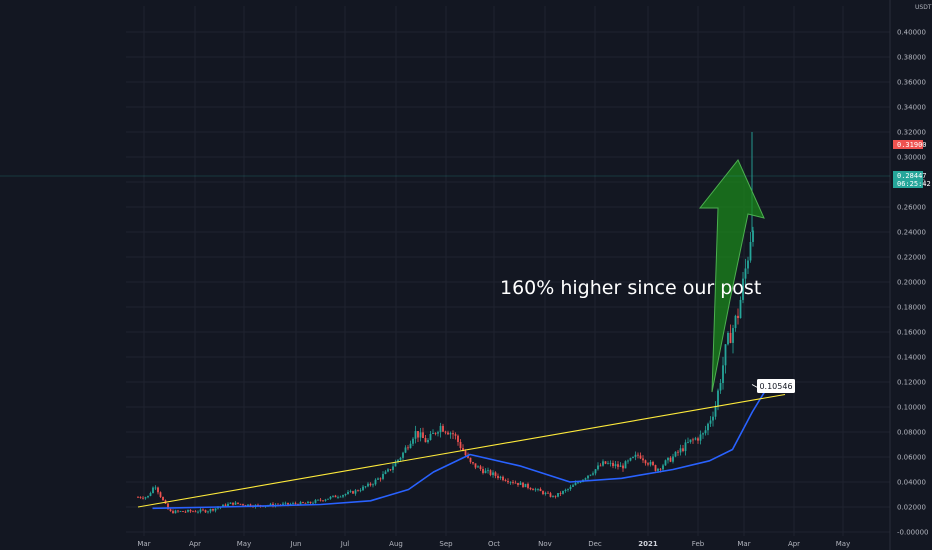 The height and width of the screenshot is (550, 932). What do you see at coordinates (698, 544) in the screenshot?
I see `x-tick-label: Feb` at bounding box center [698, 544].